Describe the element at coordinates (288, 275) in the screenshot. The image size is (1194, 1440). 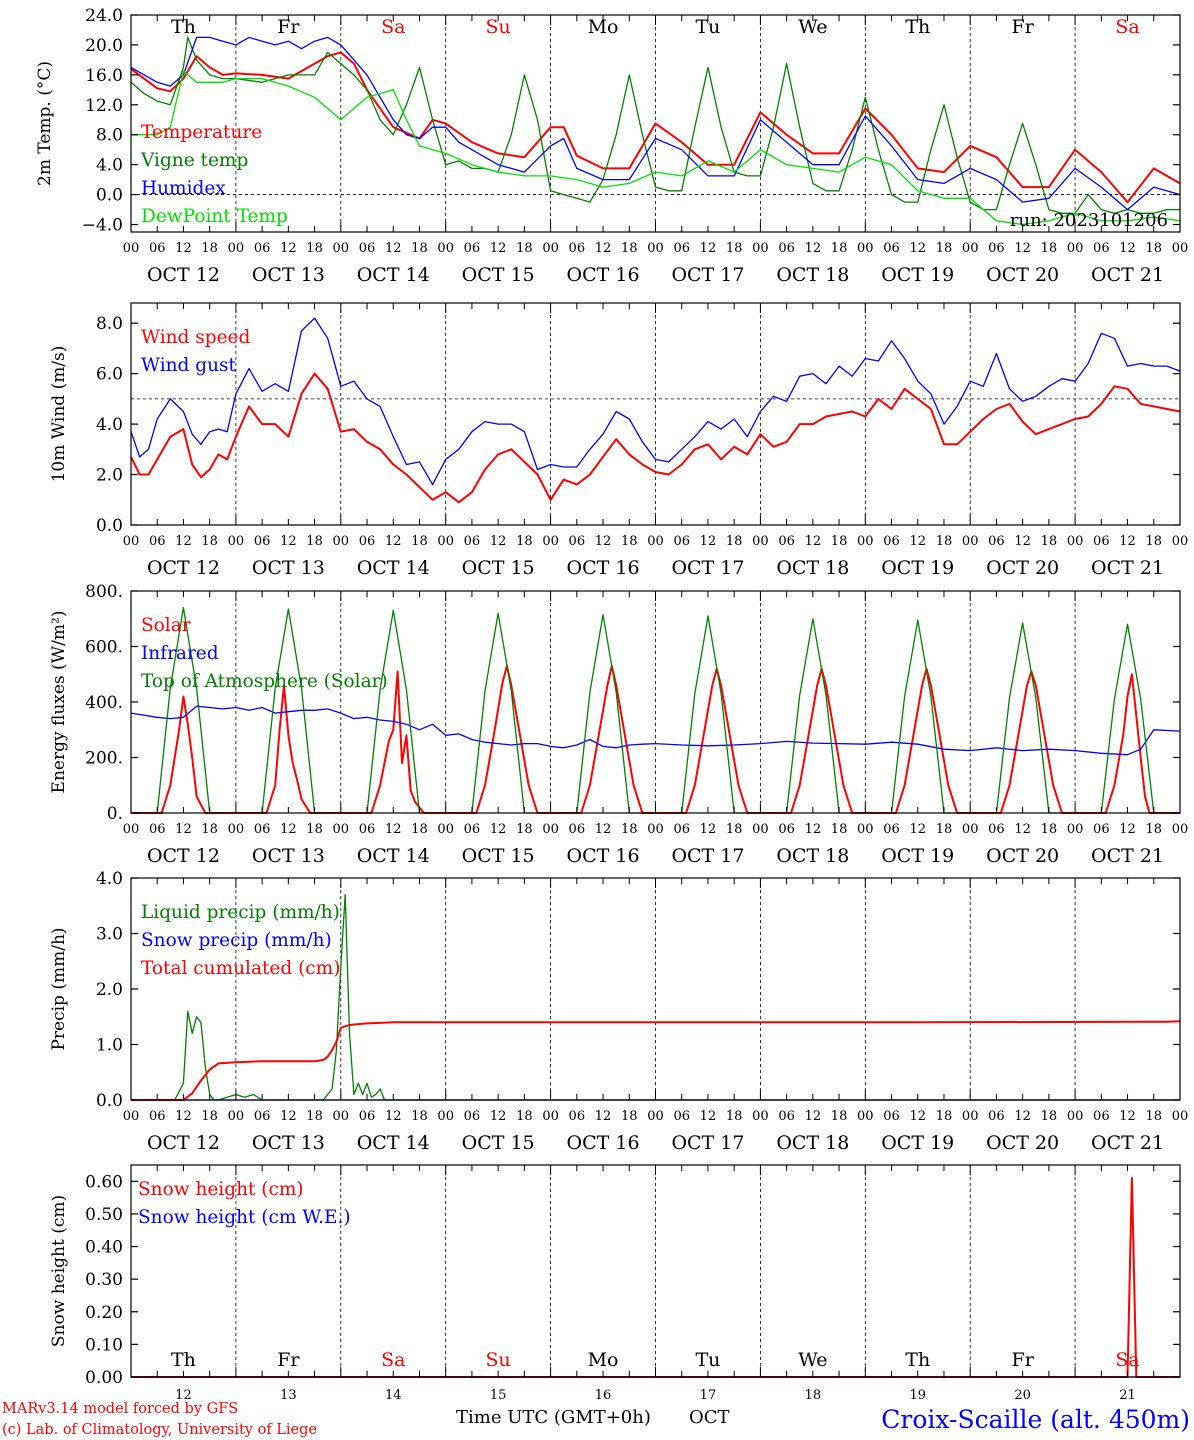
I see `x-date-label: OCT 13` at that location.